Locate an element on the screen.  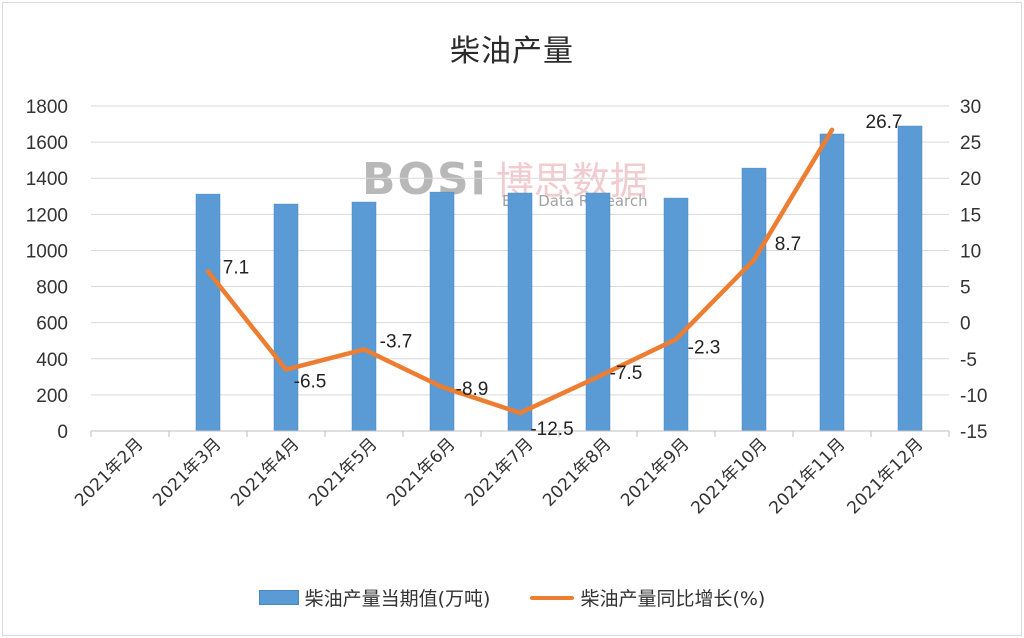
y-right-tick: 25 is located at coordinates (970, 143).